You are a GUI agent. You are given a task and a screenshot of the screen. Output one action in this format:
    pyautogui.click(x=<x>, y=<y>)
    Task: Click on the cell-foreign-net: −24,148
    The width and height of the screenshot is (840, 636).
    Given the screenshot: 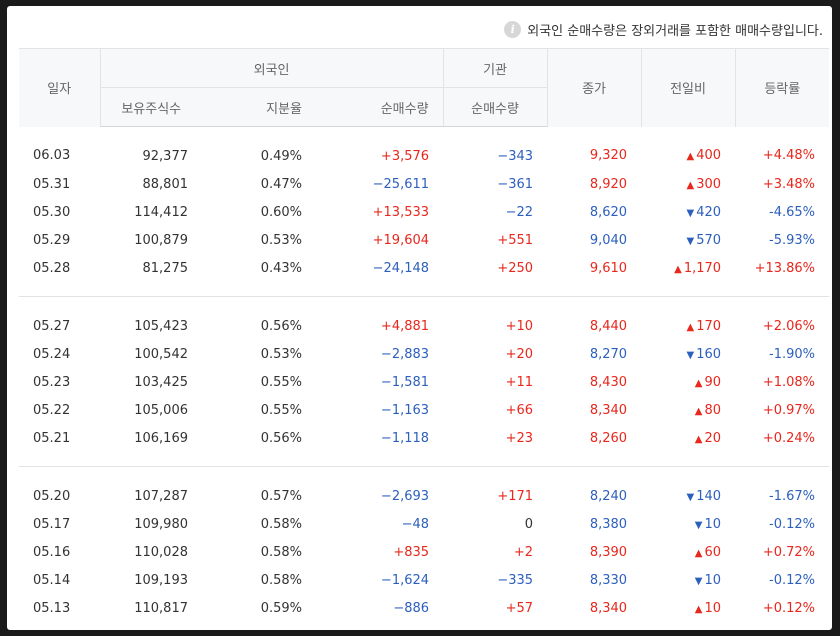 What is the action you would take?
    pyautogui.click(x=380, y=275)
    